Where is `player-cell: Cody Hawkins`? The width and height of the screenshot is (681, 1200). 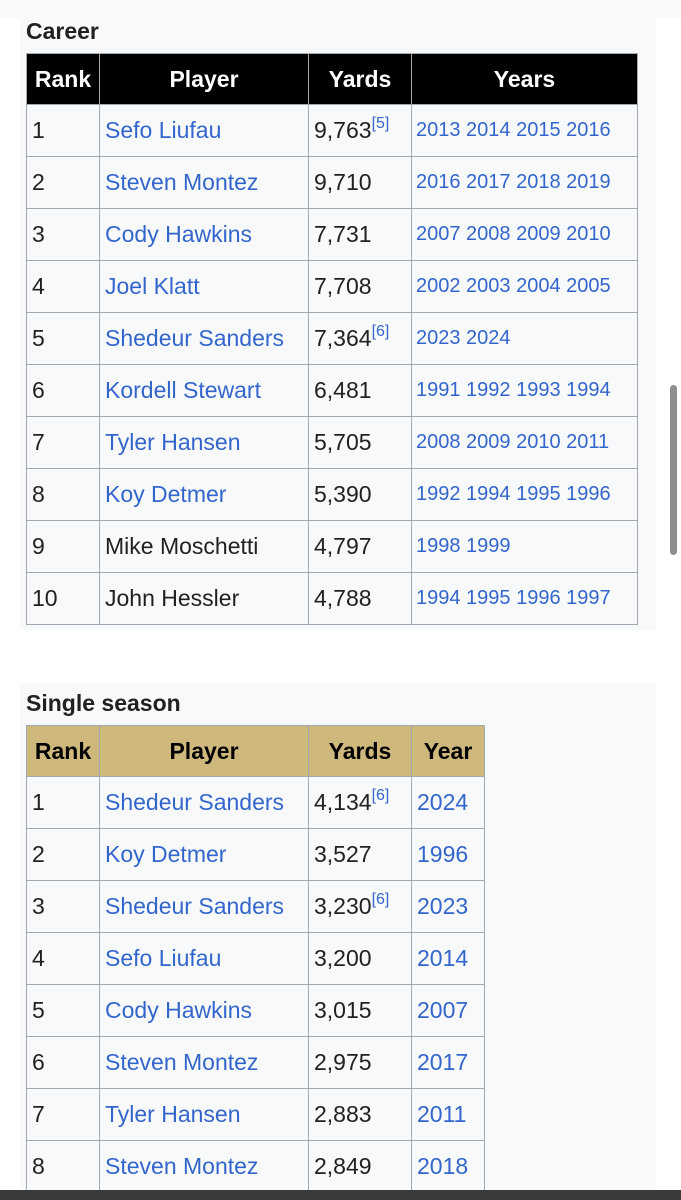
player-cell: Cody Hawkins is located at coordinates (204, 234).